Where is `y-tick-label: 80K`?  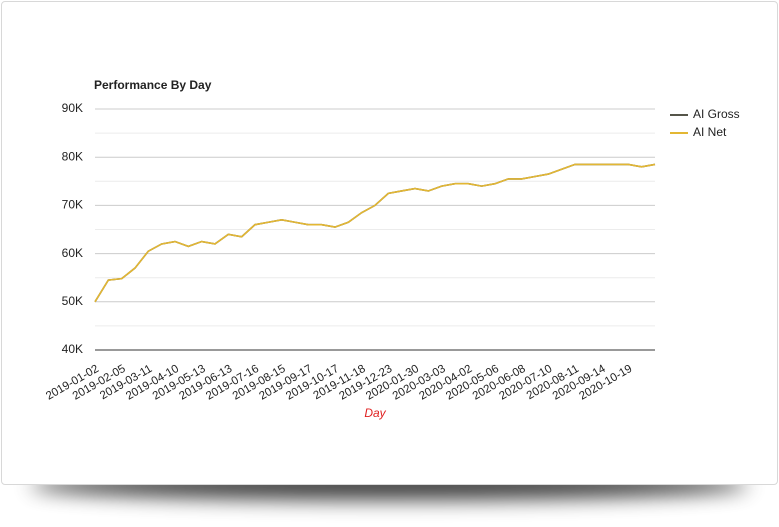
y-tick-label: 80K is located at coordinates (72, 156).